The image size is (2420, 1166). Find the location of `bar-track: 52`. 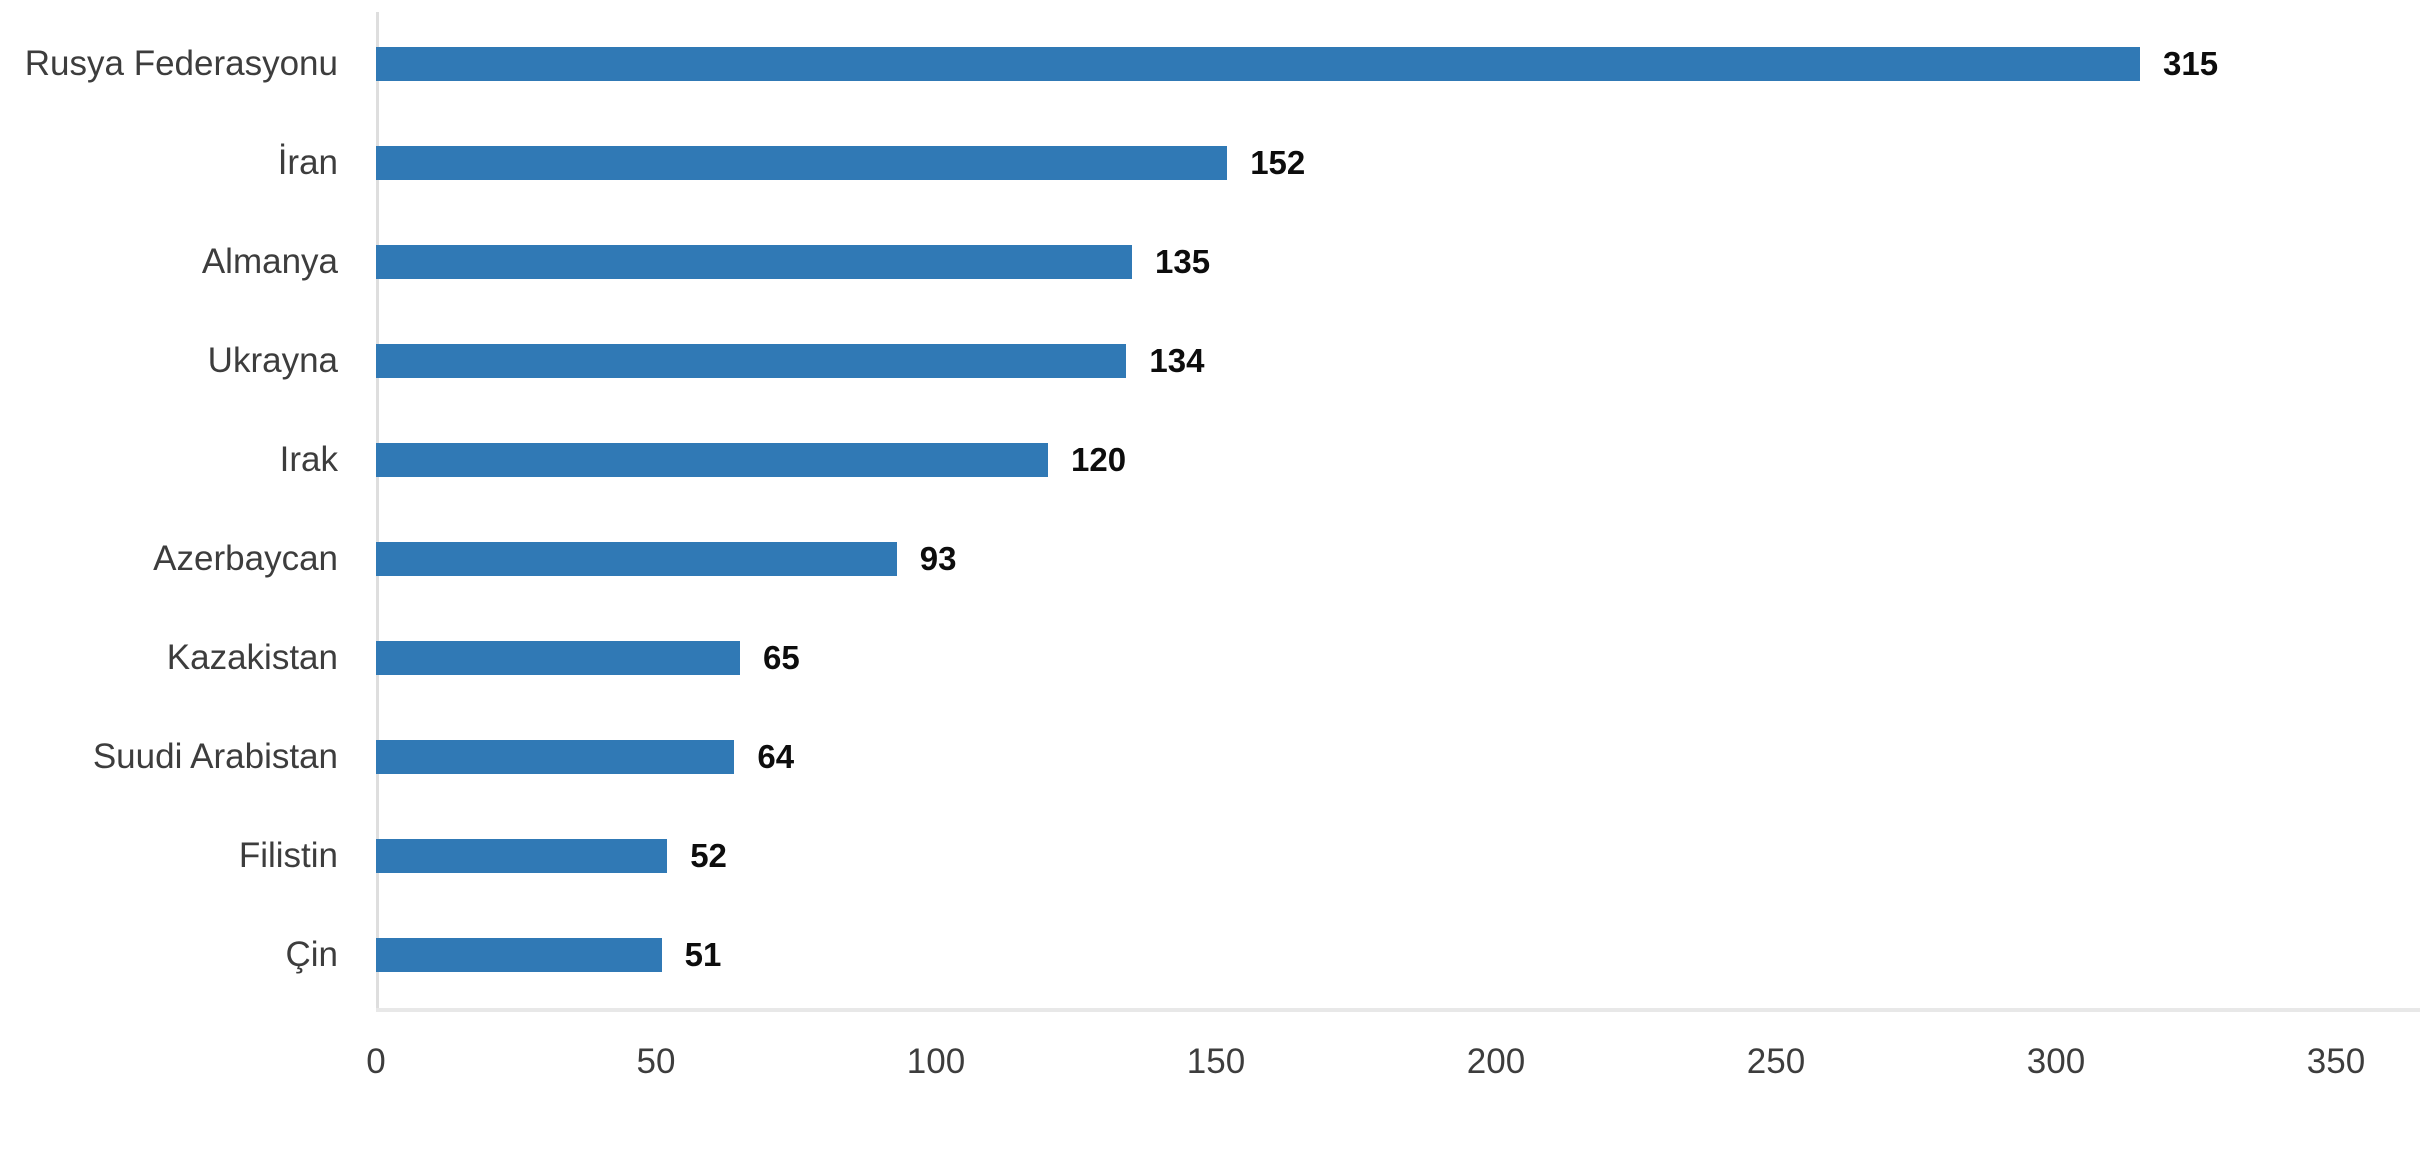

bar-track: 52 is located at coordinates (1356, 855).